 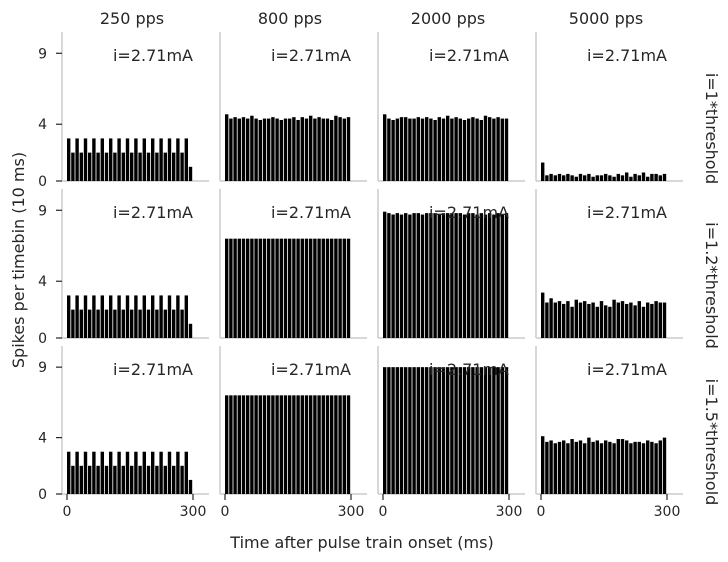 What do you see at coordinates (609, 433) in the screenshot?
I see `panel: i=2.71mA 0 300` at bounding box center [609, 433].